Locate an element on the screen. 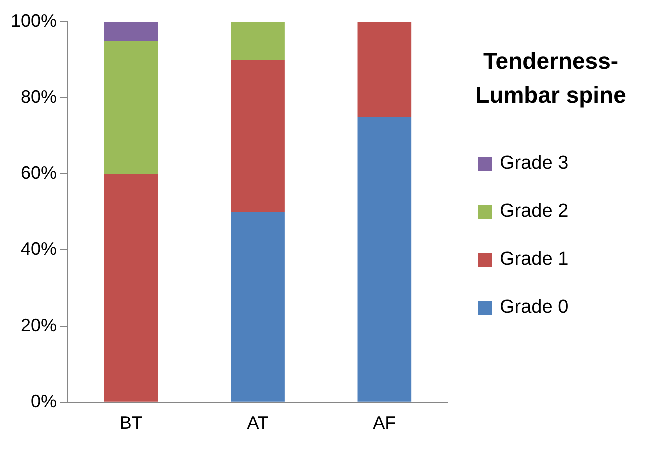 Image resolution: width=652 pixels, height=451 pixels. x-tick-label: AF is located at coordinates (384, 423).